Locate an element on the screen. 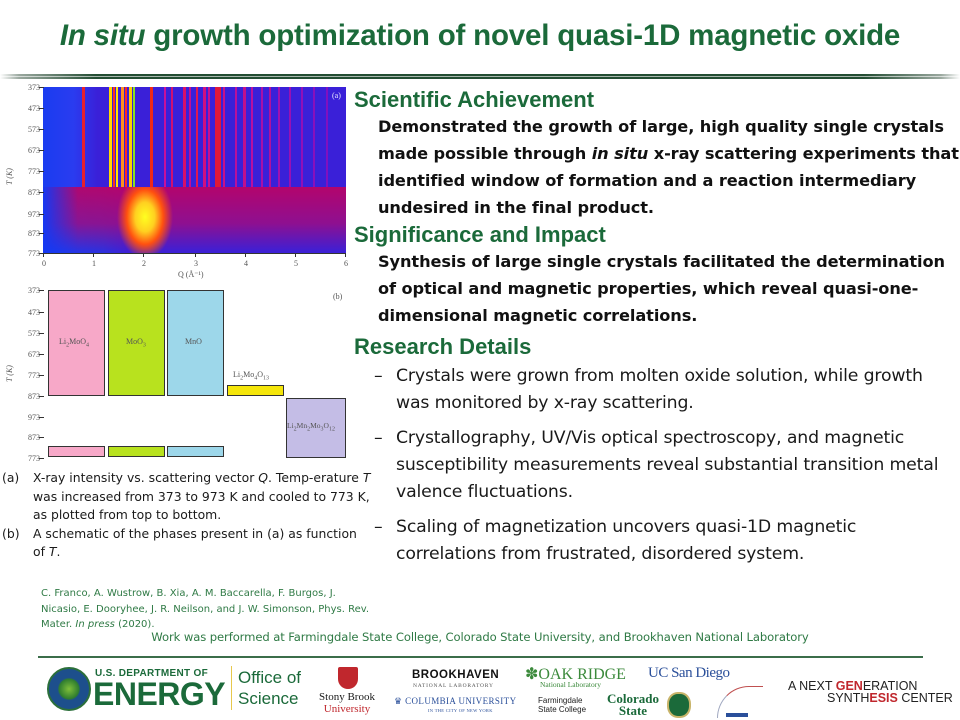 The image size is (960, 720). doe-energy-wordmark: ENERGY is located at coordinates (159, 694).